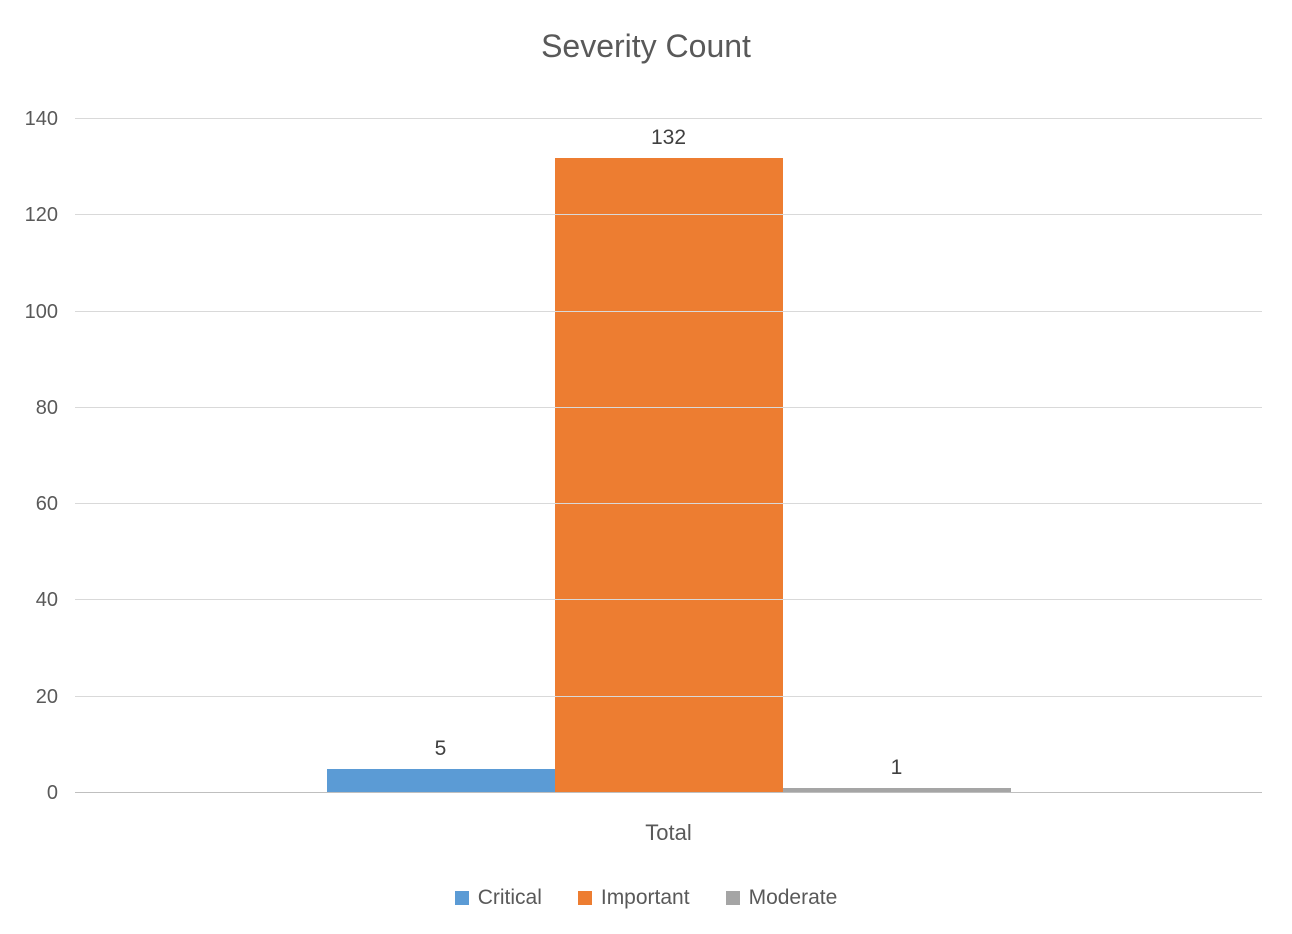  I want to click on bar-moderate: 1, so click(896, 774).